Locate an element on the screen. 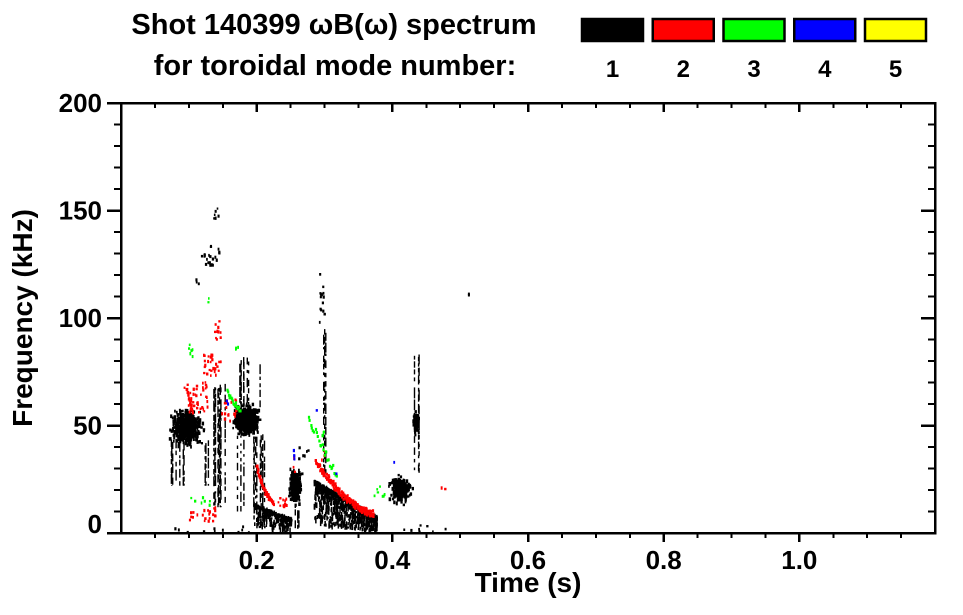 The height and width of the screenshot is (615, 963). x-tick-label: 1.0 is located at coordinates (799, 560).